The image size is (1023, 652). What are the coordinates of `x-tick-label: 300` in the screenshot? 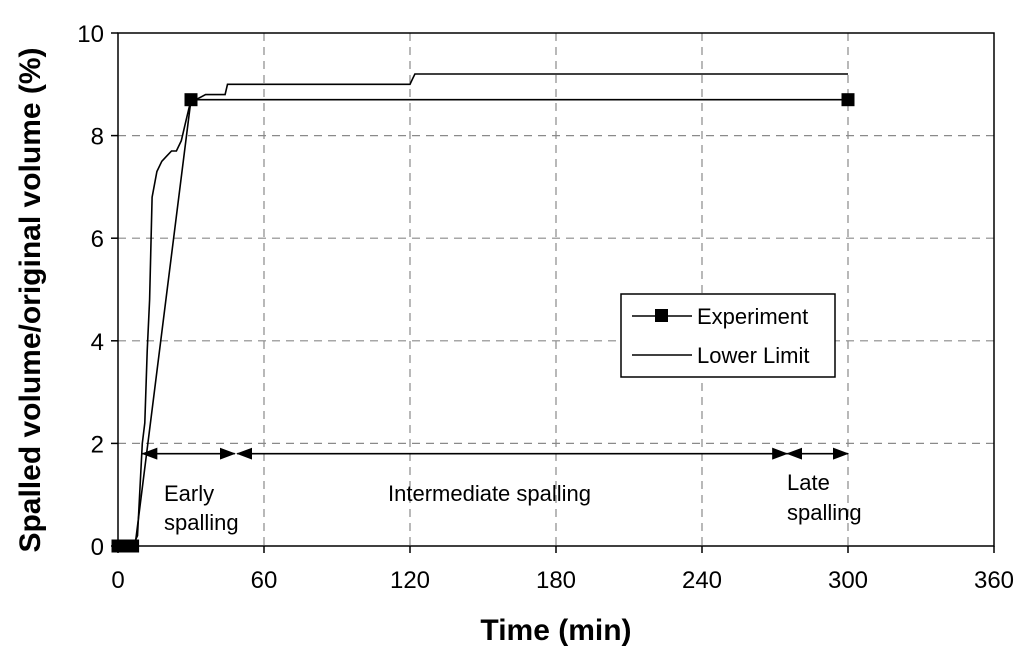 It's located at (848, 580).